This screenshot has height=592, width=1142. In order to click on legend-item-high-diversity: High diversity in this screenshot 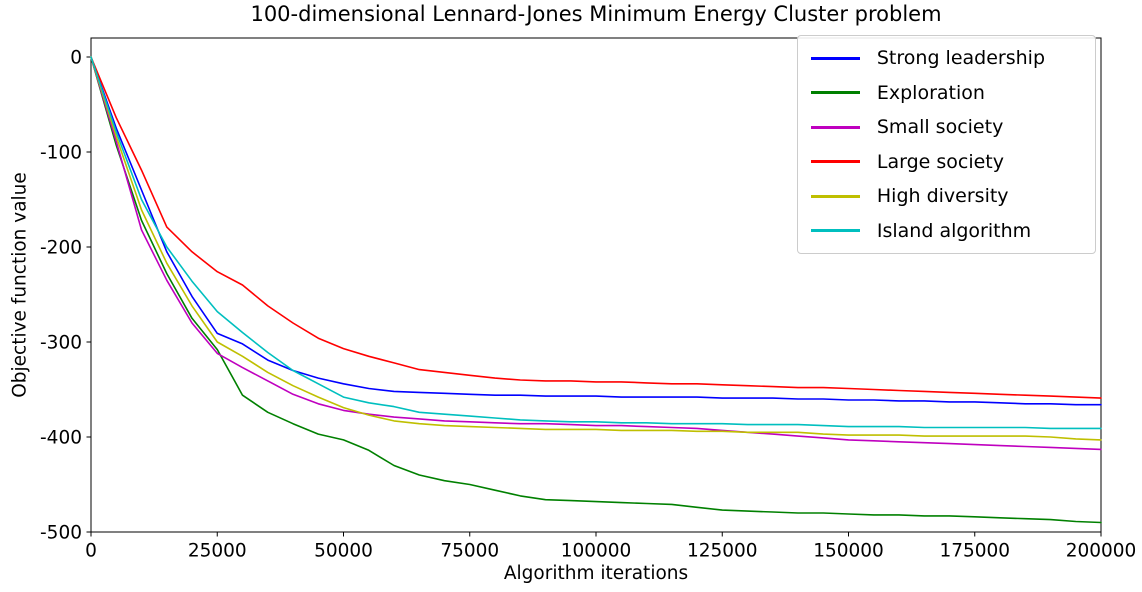, I will do `click(927, 196)`.